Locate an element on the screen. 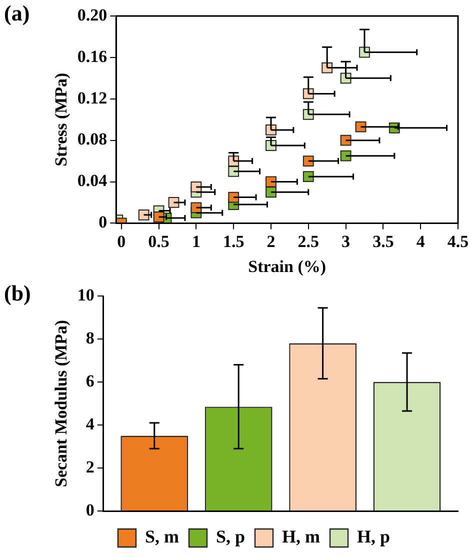 The width and height of the screenshot is (472, 557). legend-label: H, m is located at coordinates (301, 536).